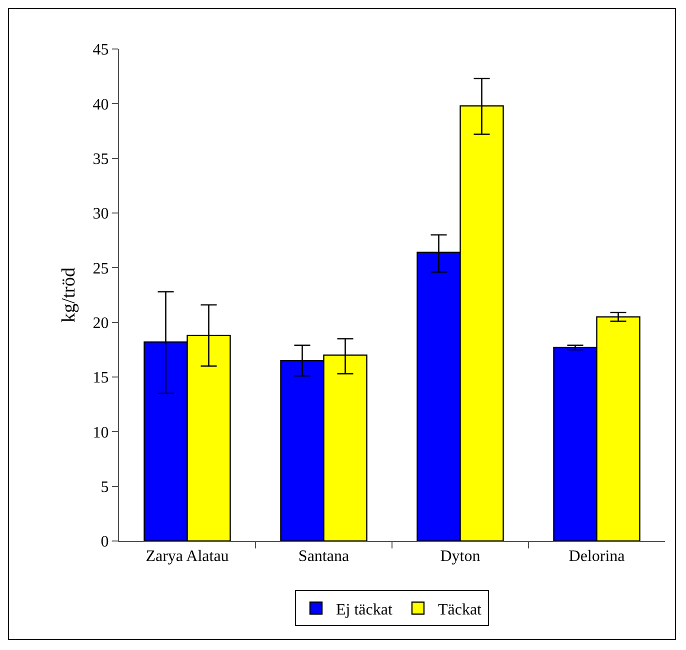 The height and width of the screenshot is (650, 686). What do you see at coordinates (100, 105) in the screenshot?
I see `y-tick-label: 40` at bounding box center [100, 105].